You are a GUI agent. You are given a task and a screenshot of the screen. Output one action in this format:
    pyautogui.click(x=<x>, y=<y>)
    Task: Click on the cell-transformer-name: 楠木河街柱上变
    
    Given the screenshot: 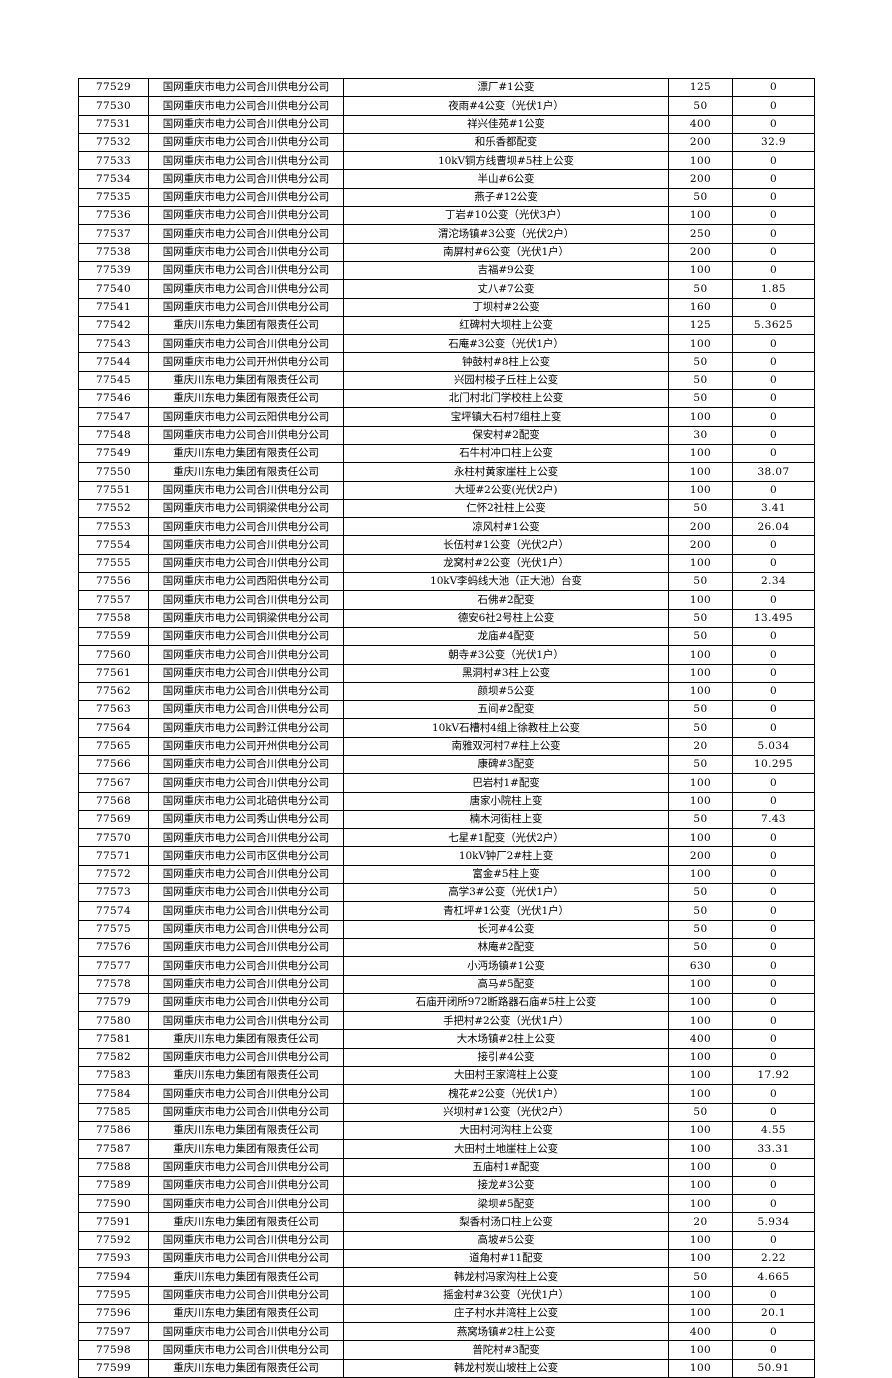 What is the action you would take?
    pyautogui.click(x=506, y=819)
    